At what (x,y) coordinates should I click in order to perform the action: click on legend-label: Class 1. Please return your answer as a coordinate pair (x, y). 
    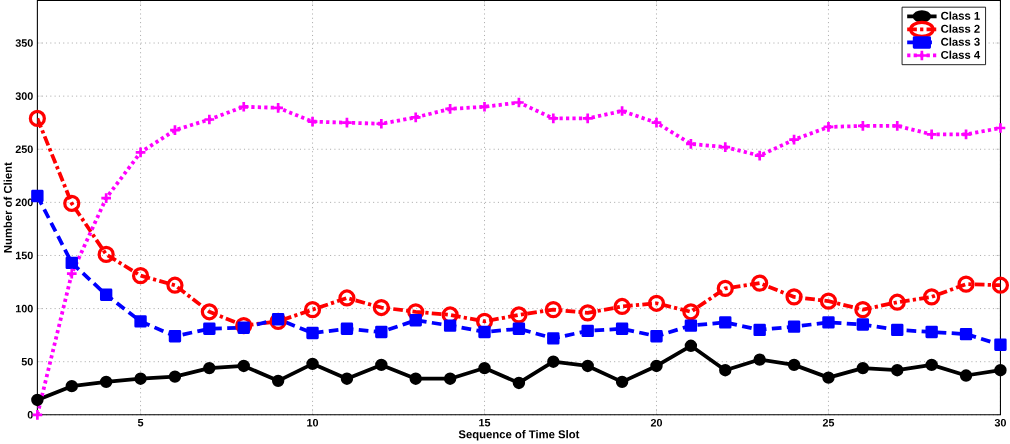
    Looking at the image, I should click on (960, 15).